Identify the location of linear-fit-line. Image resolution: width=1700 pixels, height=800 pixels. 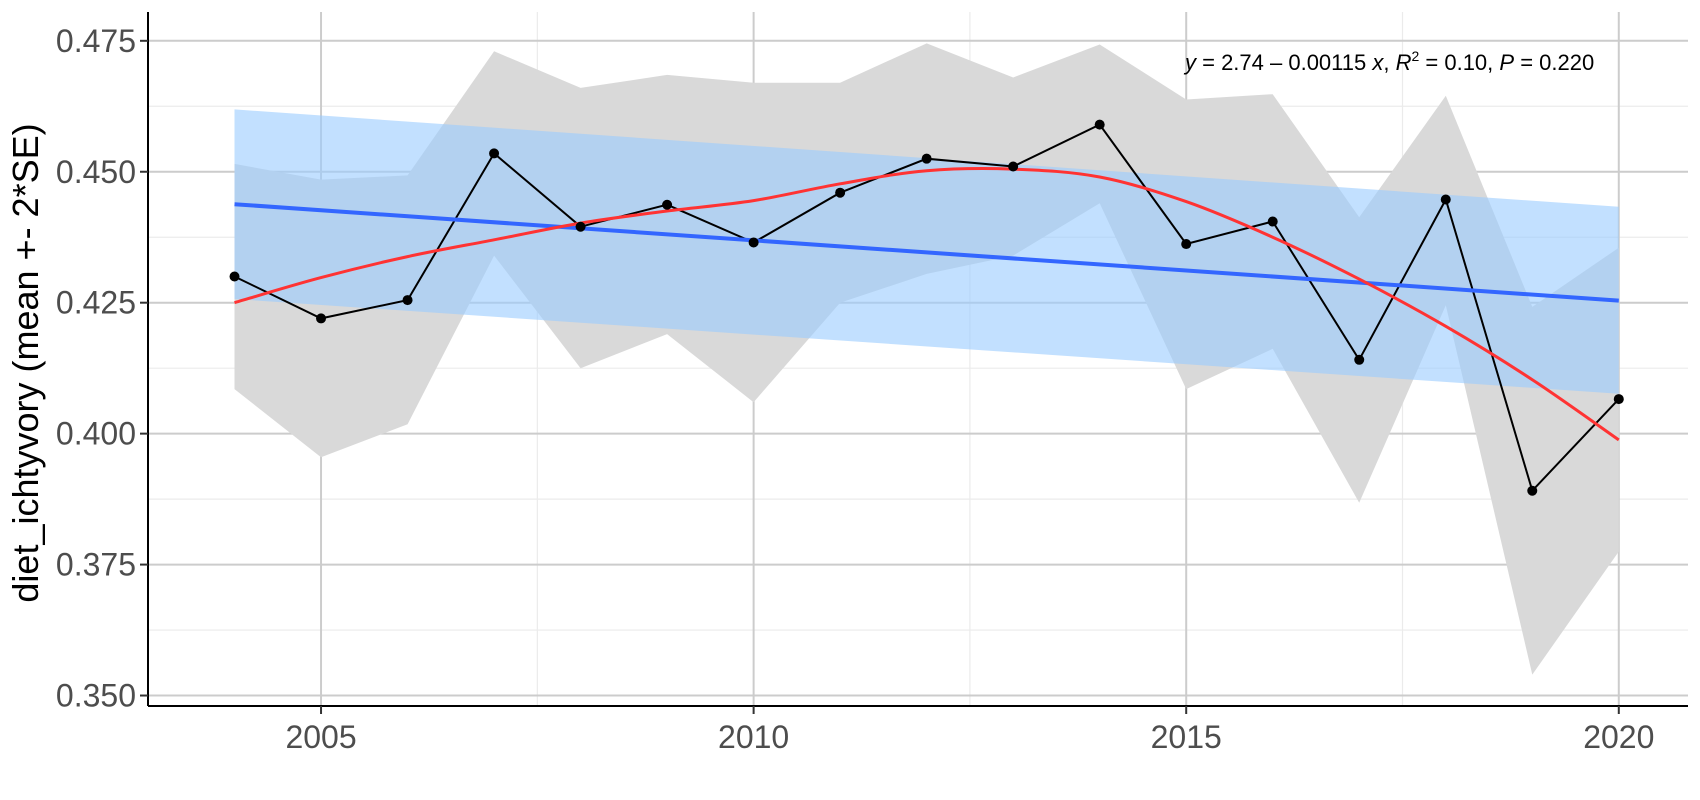
(926, 252).